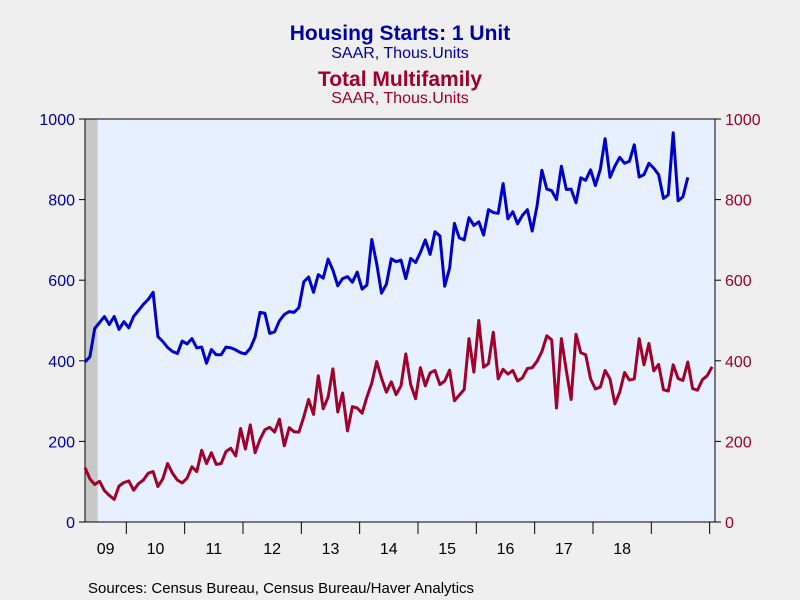 This screenshot has height=600, width=800. I want to click on chart-title-1: Housing Starts: 1 Unit, so click(400, 33).